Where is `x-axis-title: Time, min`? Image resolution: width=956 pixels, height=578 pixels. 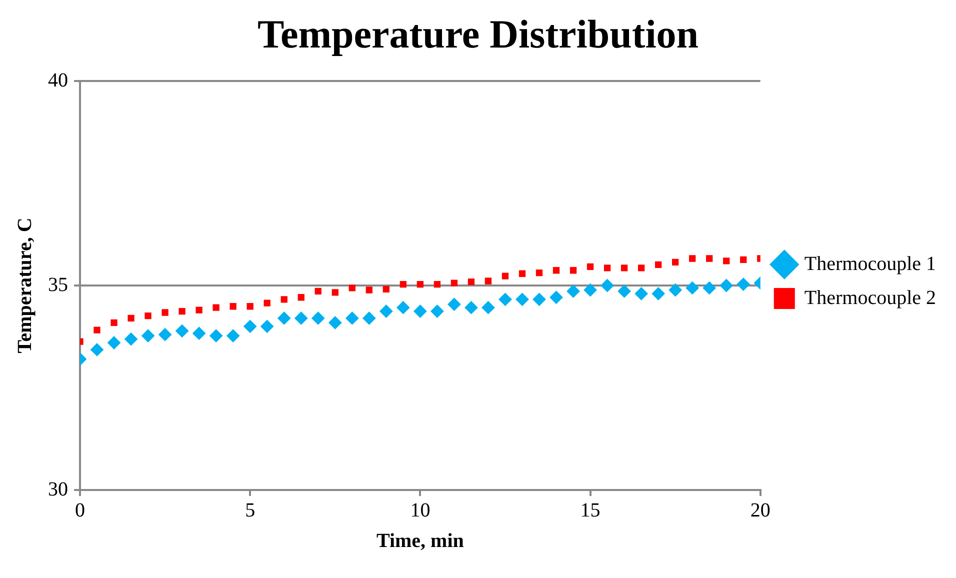
x-axis-title: Time, min is located at coordinates (420, 541).